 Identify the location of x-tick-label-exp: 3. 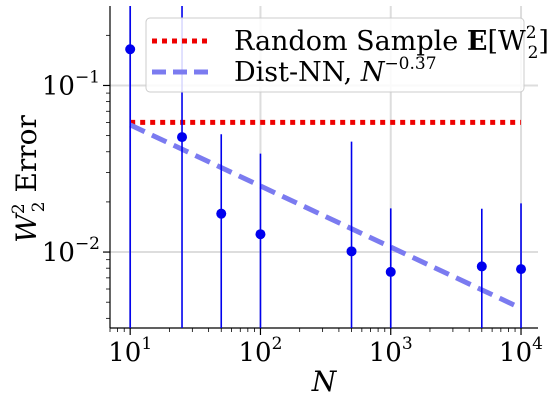
(407, 344).